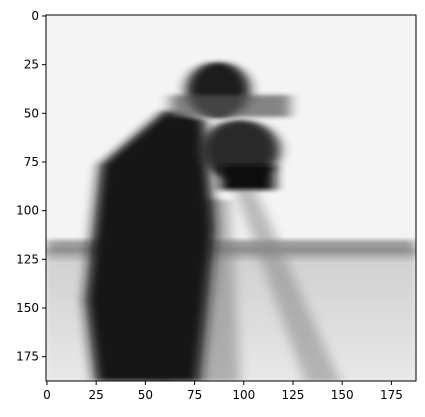  What do you see at coordinates (342, 395) in the screenshot?
I see `x-tick-label: 150` at bounding box center [342, 395].